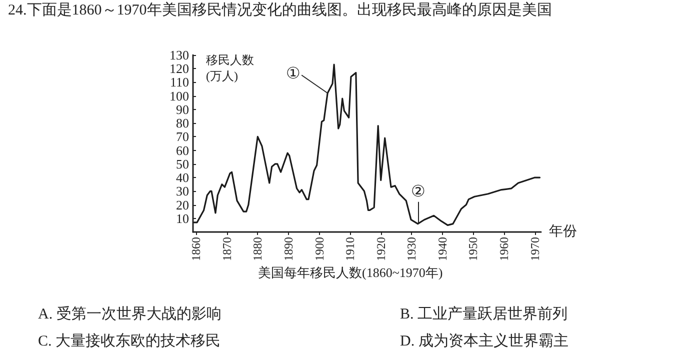 The image size is (700, 360). I want to click on y-tick-label: 10, so click(182, 218).